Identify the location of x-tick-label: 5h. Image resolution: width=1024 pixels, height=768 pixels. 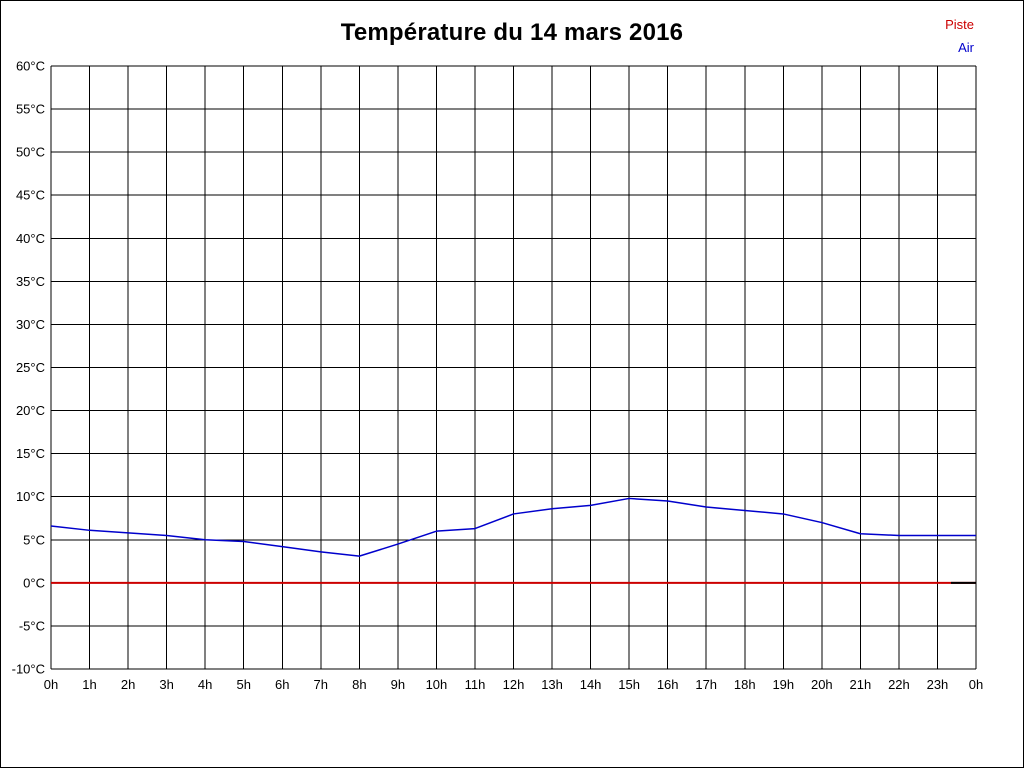
(243, 684).